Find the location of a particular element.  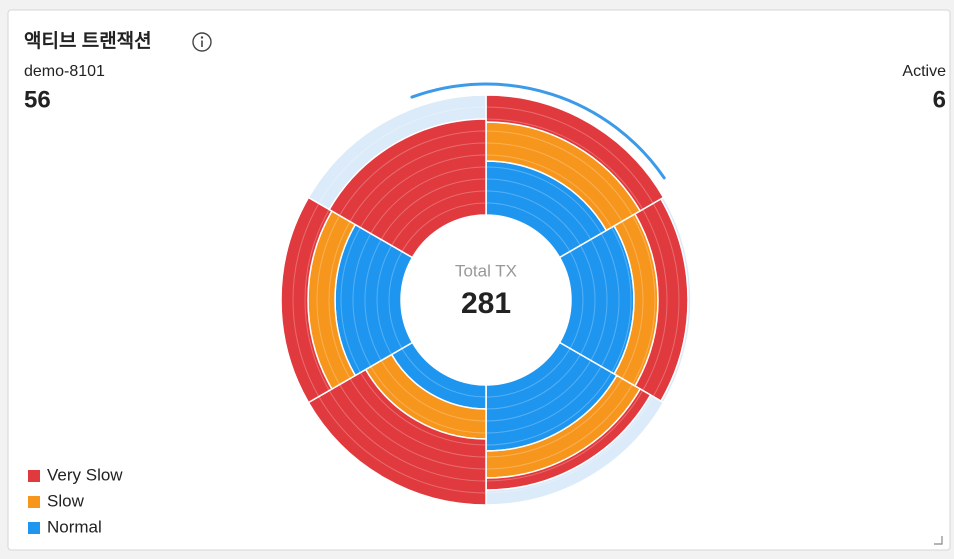

widget-title: 액티브 트랜잭션 is located at coordinates (88, 41).